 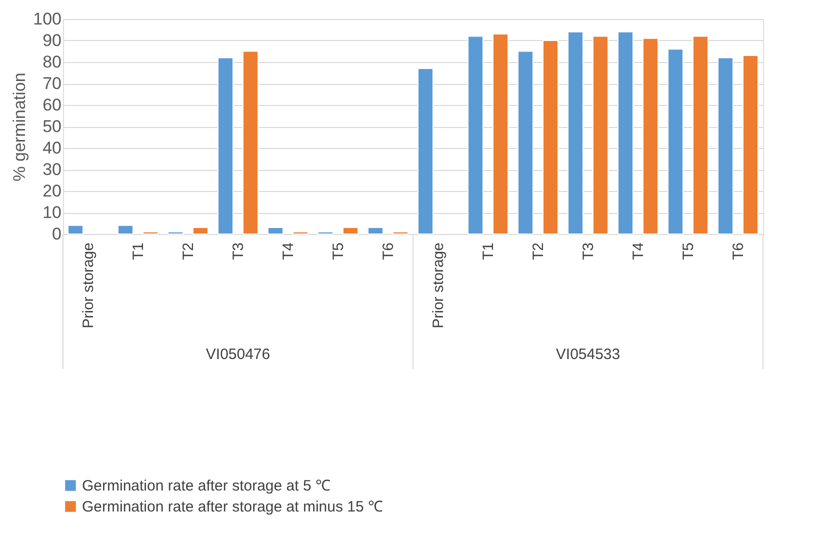 I want to click on y-tick-label: 40, so click(x=52, y=148).